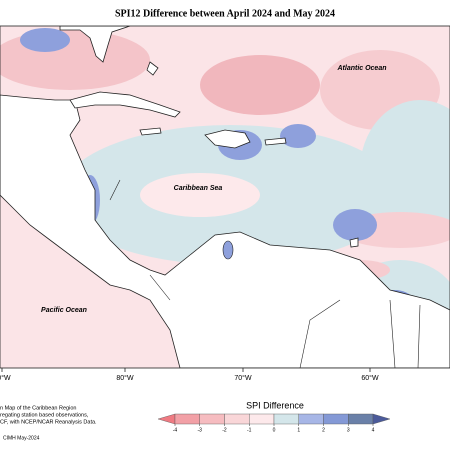 The height and width of the screenshot is (450, 450). What do you see at coordinates (275, 405) in the screenshot?
I see `legend-title: SPI Difference` at bounding box center [275, 405].